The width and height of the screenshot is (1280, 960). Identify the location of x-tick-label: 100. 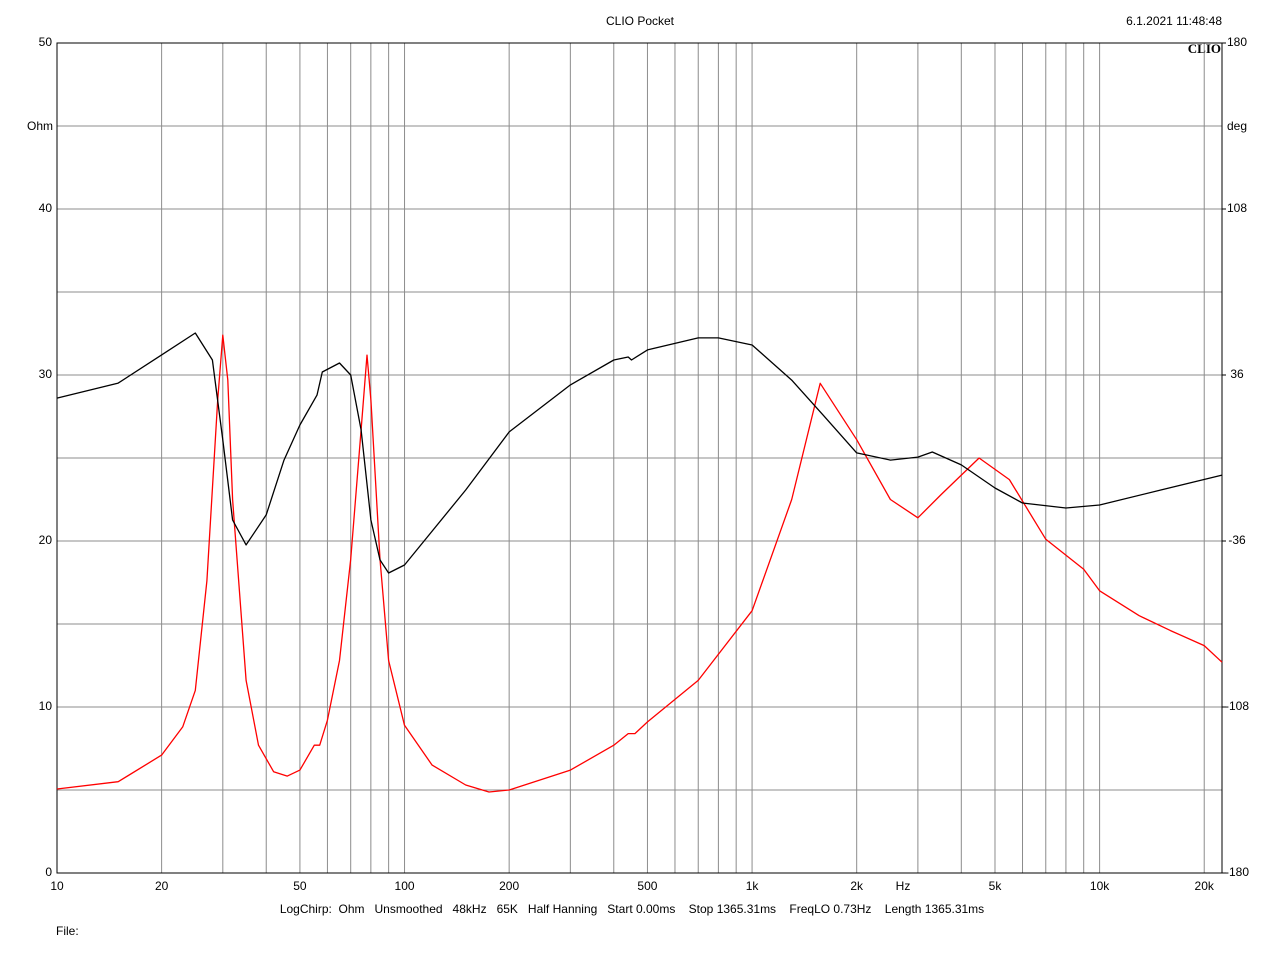
(405, 886).